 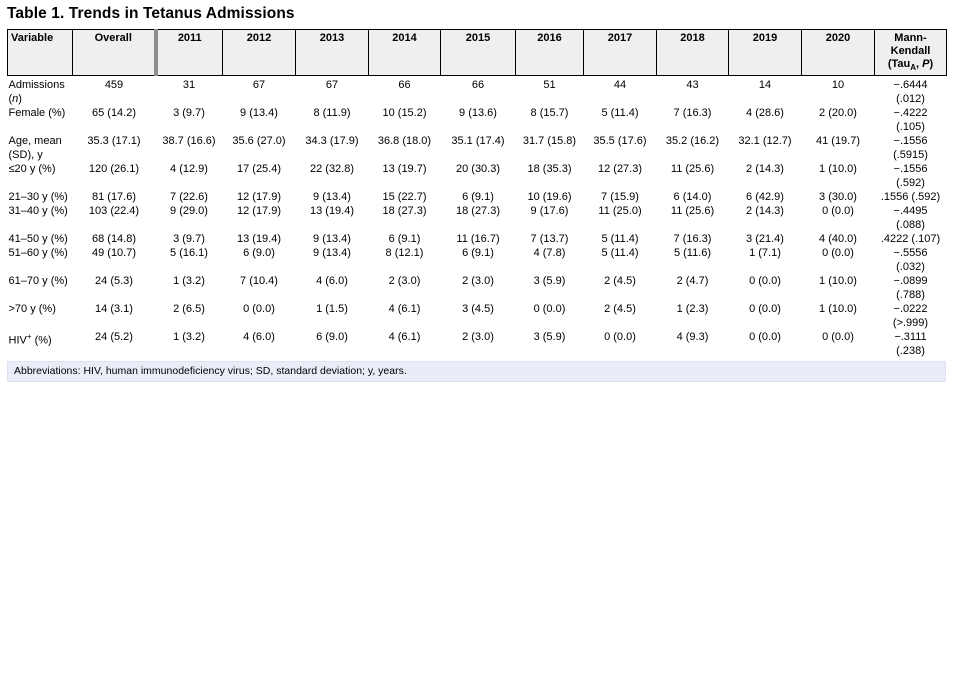 I want to click on value-cell: 10 (19.6), so click(x=549, y=197).